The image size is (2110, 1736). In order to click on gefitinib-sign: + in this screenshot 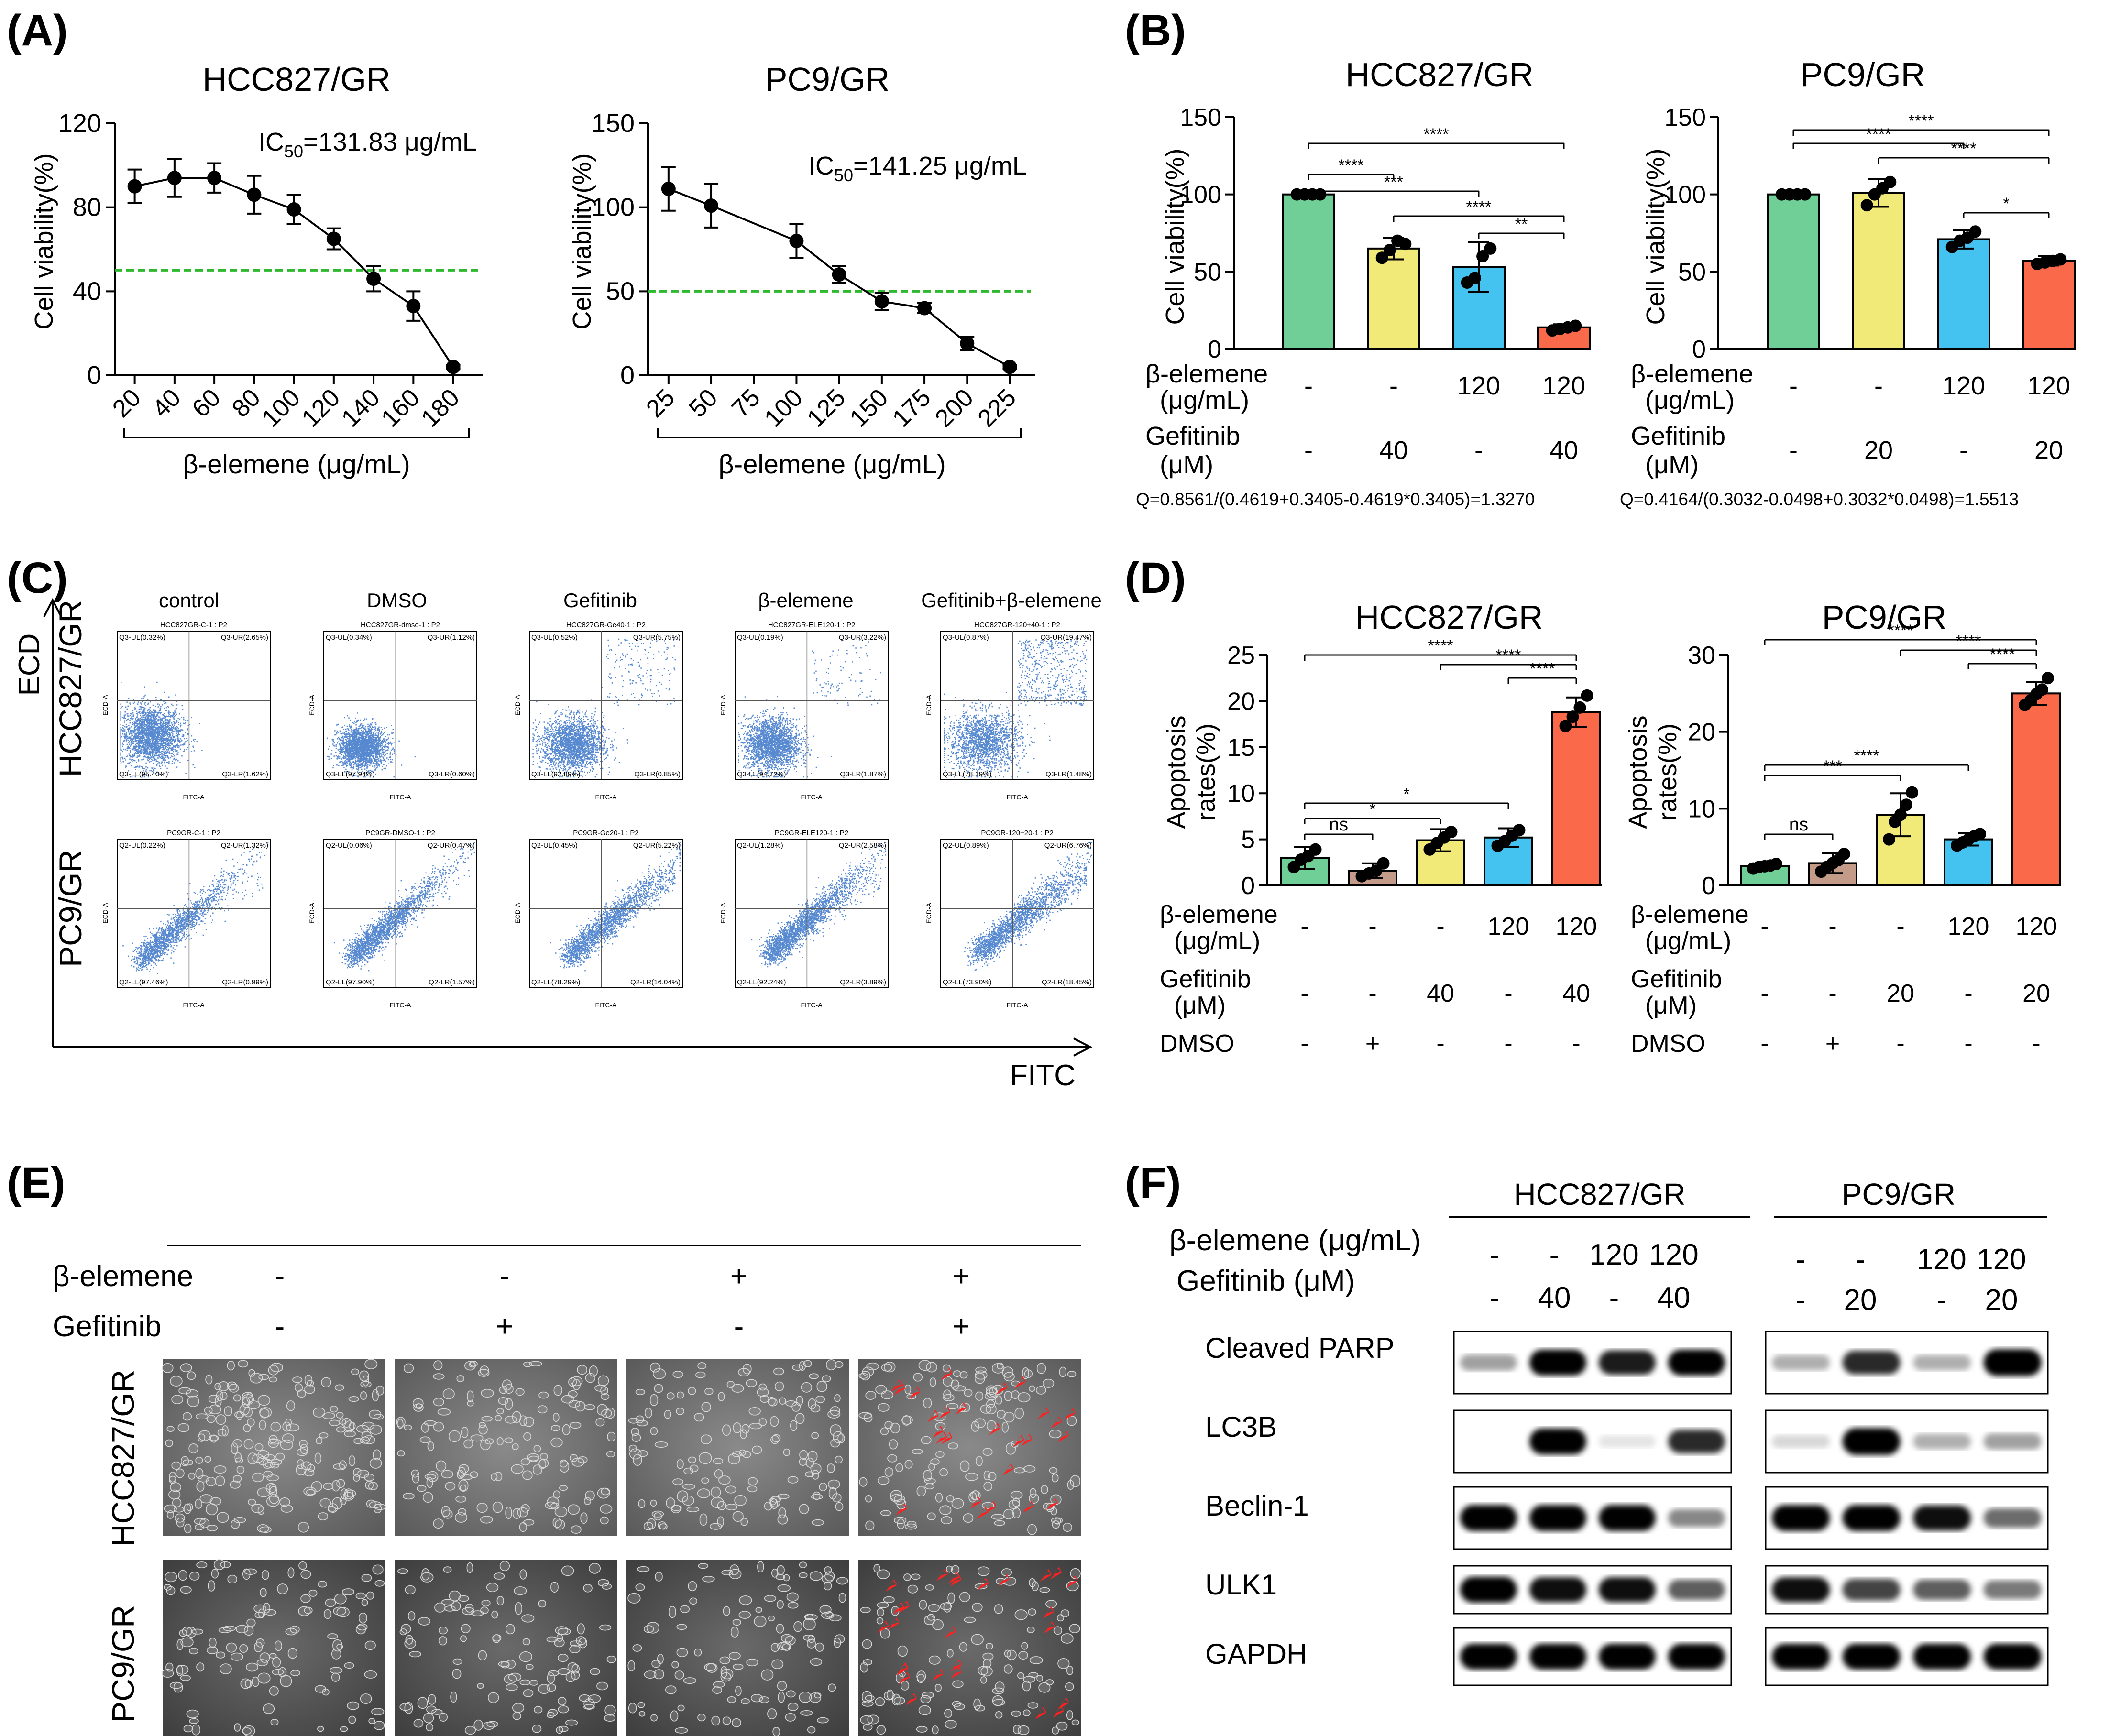, I will do `click(504, 1326)`.